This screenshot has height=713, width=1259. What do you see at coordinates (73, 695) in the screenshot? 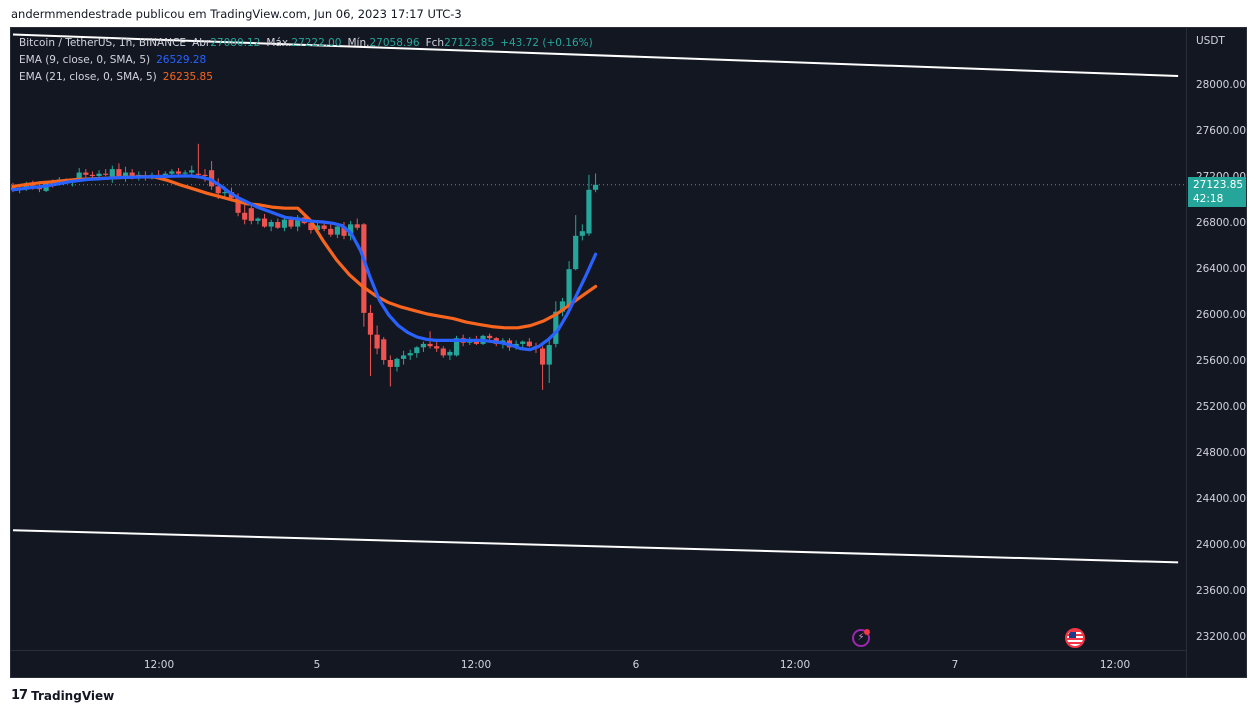
I see `tradingview-brand: TradingView` at bounding box center [73, 695].